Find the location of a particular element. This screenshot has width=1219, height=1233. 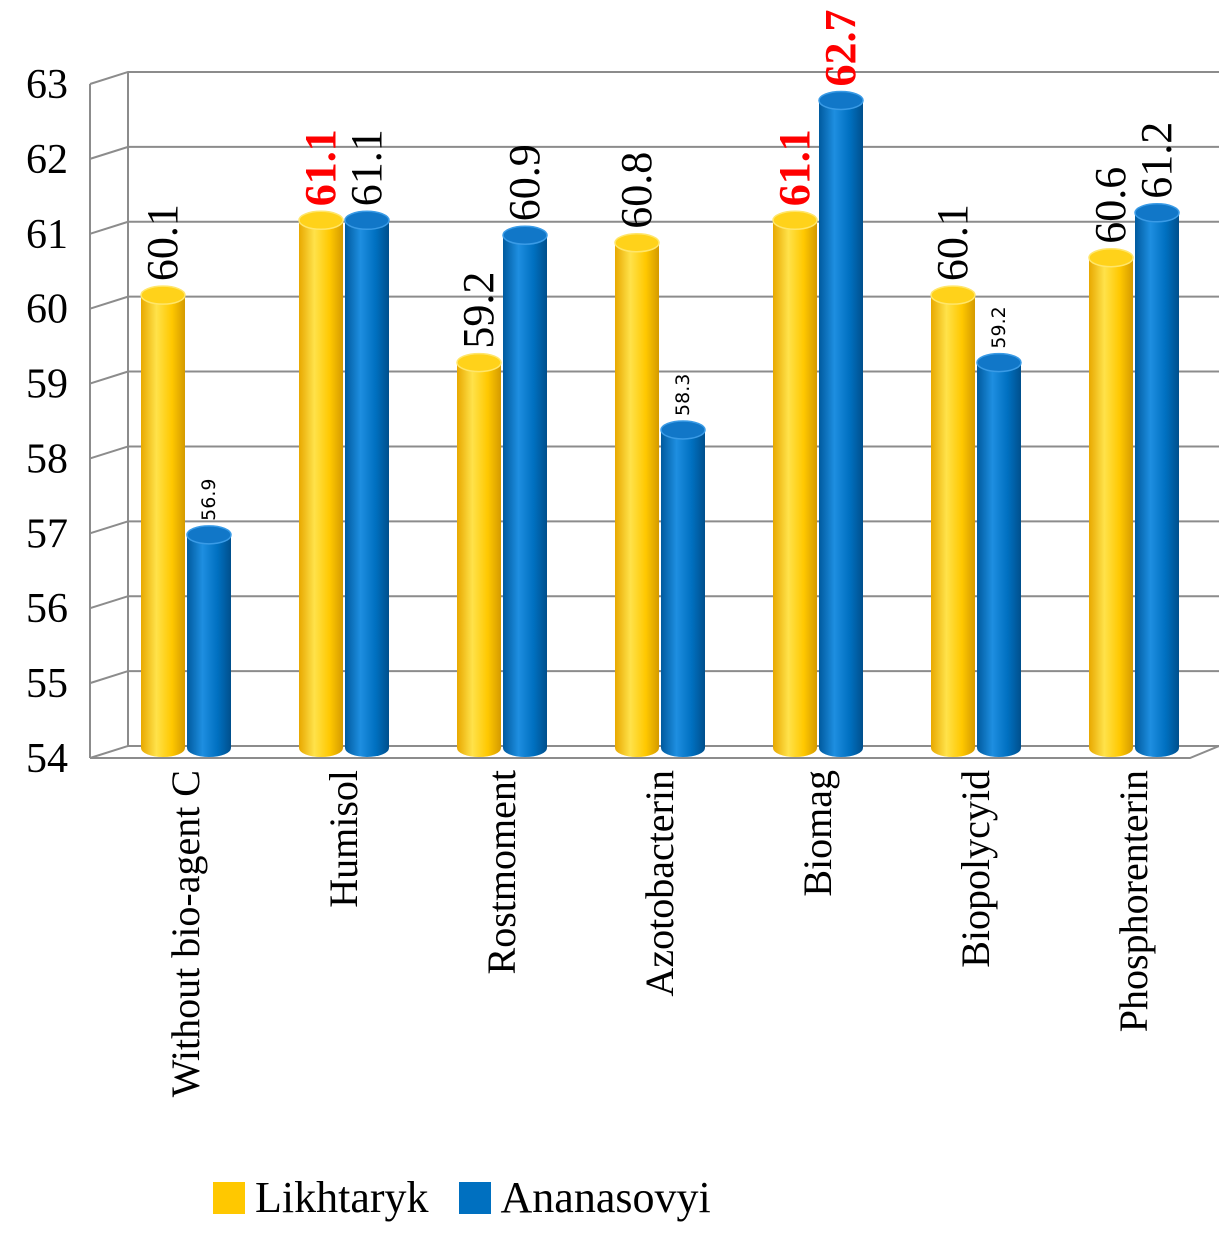

legend-swatch-ananasovyi is located at coordinates (474, 1197).